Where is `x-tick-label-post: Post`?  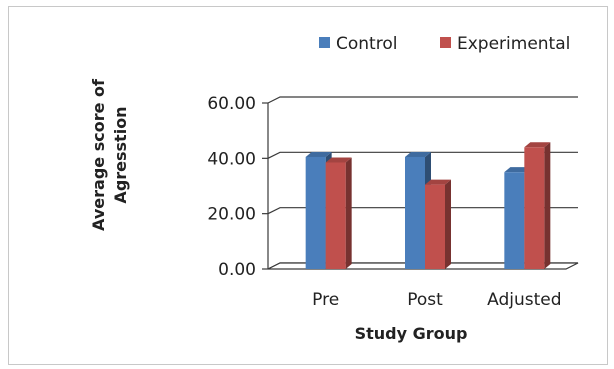
x-tick-label-post: Post is located at coordinates (425, 300).